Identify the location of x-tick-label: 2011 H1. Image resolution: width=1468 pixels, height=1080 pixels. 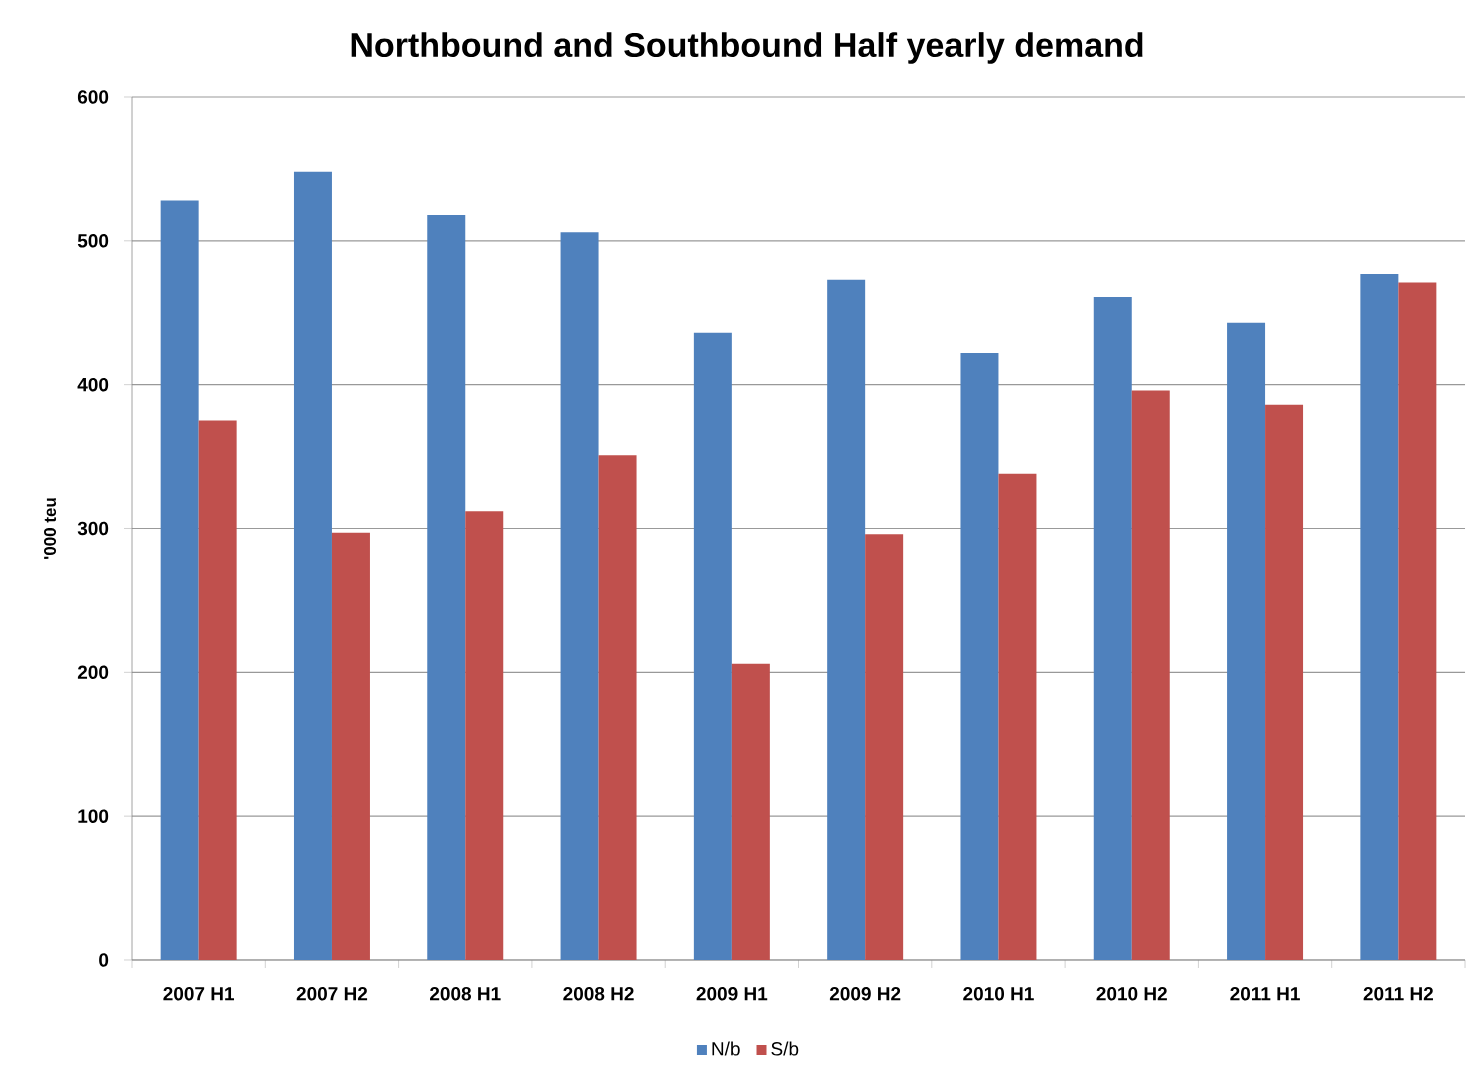
(1265, 994).